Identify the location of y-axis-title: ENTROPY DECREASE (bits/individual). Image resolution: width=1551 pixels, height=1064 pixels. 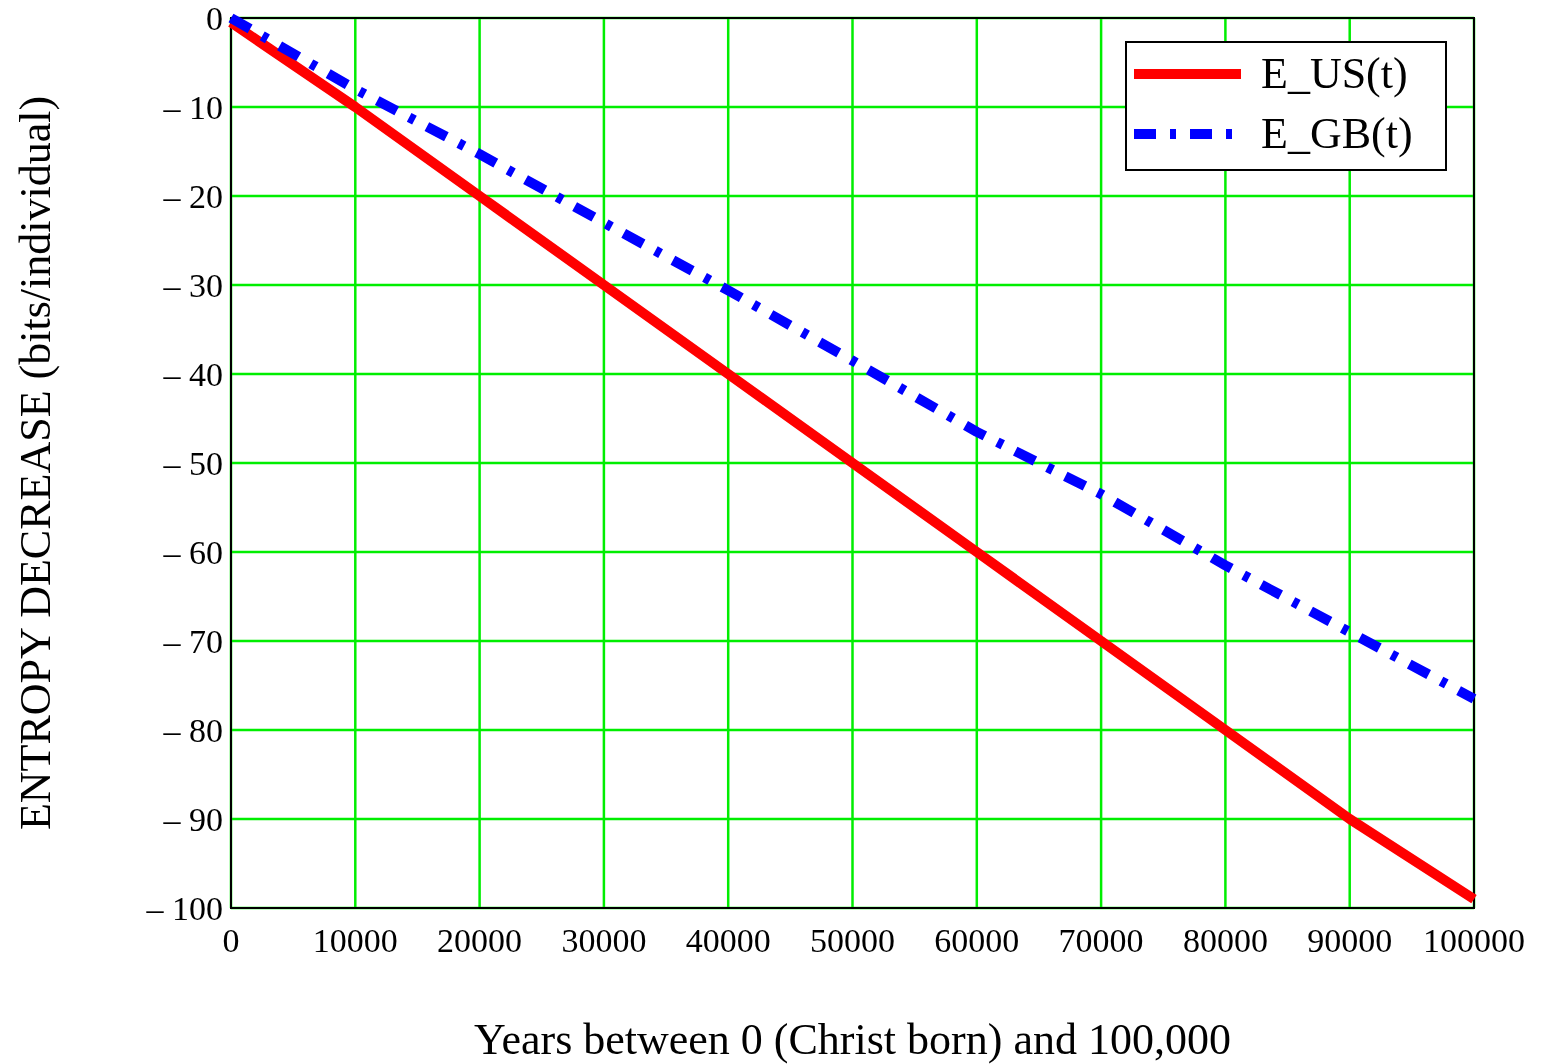
(35, 463).